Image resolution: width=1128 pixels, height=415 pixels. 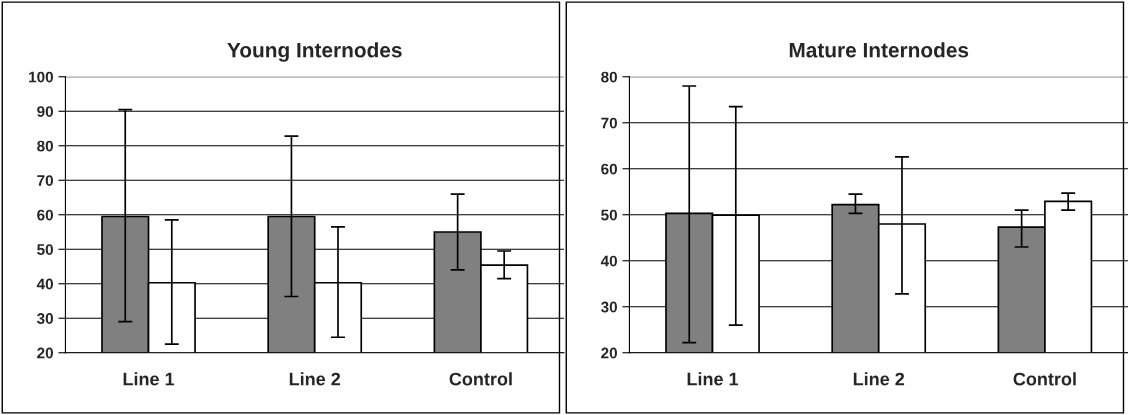 I want to click on y-tick-label: 90, so click(x=45, y=111).